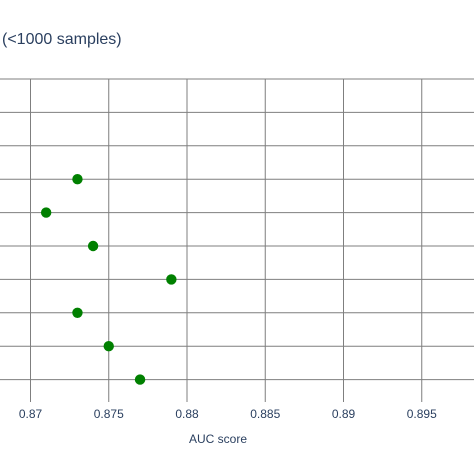  What do you see at coordinates (187, 414) in the screenshot?
I see `x-tick-label: 0.88` at bounding box center [187, 414].